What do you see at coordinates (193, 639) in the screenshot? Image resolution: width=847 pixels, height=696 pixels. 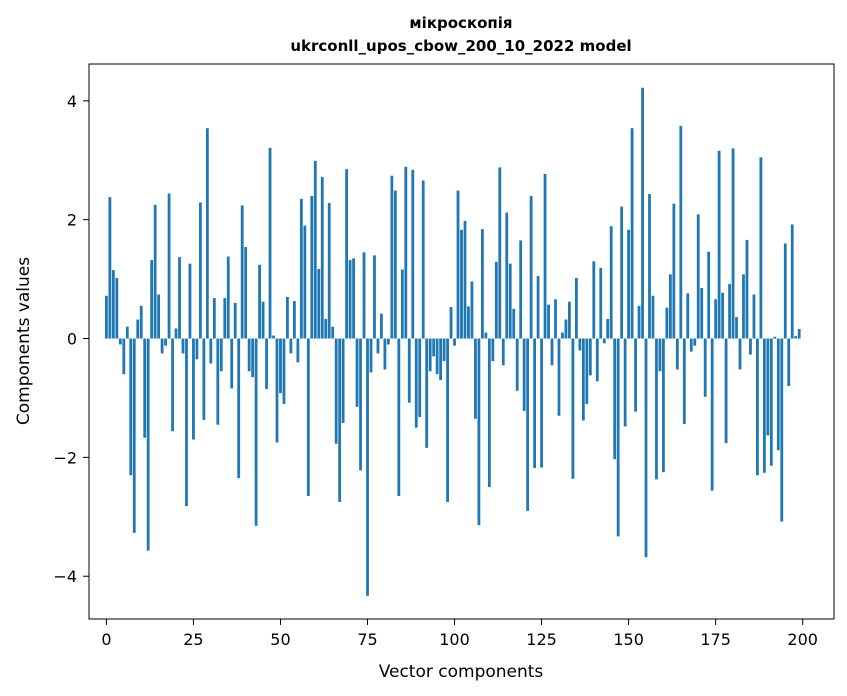 I see `x-tick-label: 25` at bounding box center [193, 639].